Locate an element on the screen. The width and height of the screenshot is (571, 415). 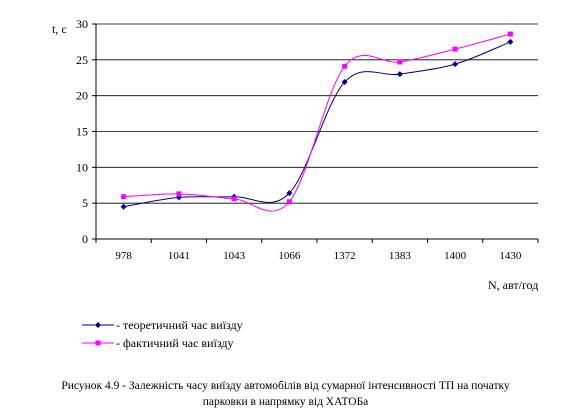
x-axis-label: N, авт/год is located at coordinates (513, 285).